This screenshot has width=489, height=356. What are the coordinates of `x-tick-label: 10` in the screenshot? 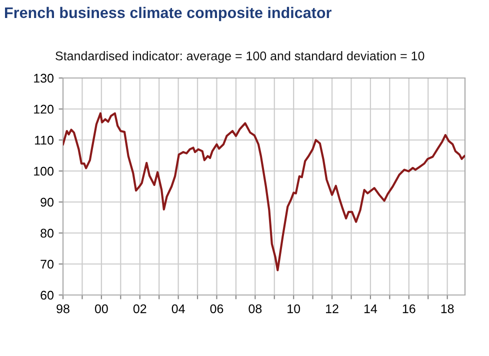 It's located at (294, 309).